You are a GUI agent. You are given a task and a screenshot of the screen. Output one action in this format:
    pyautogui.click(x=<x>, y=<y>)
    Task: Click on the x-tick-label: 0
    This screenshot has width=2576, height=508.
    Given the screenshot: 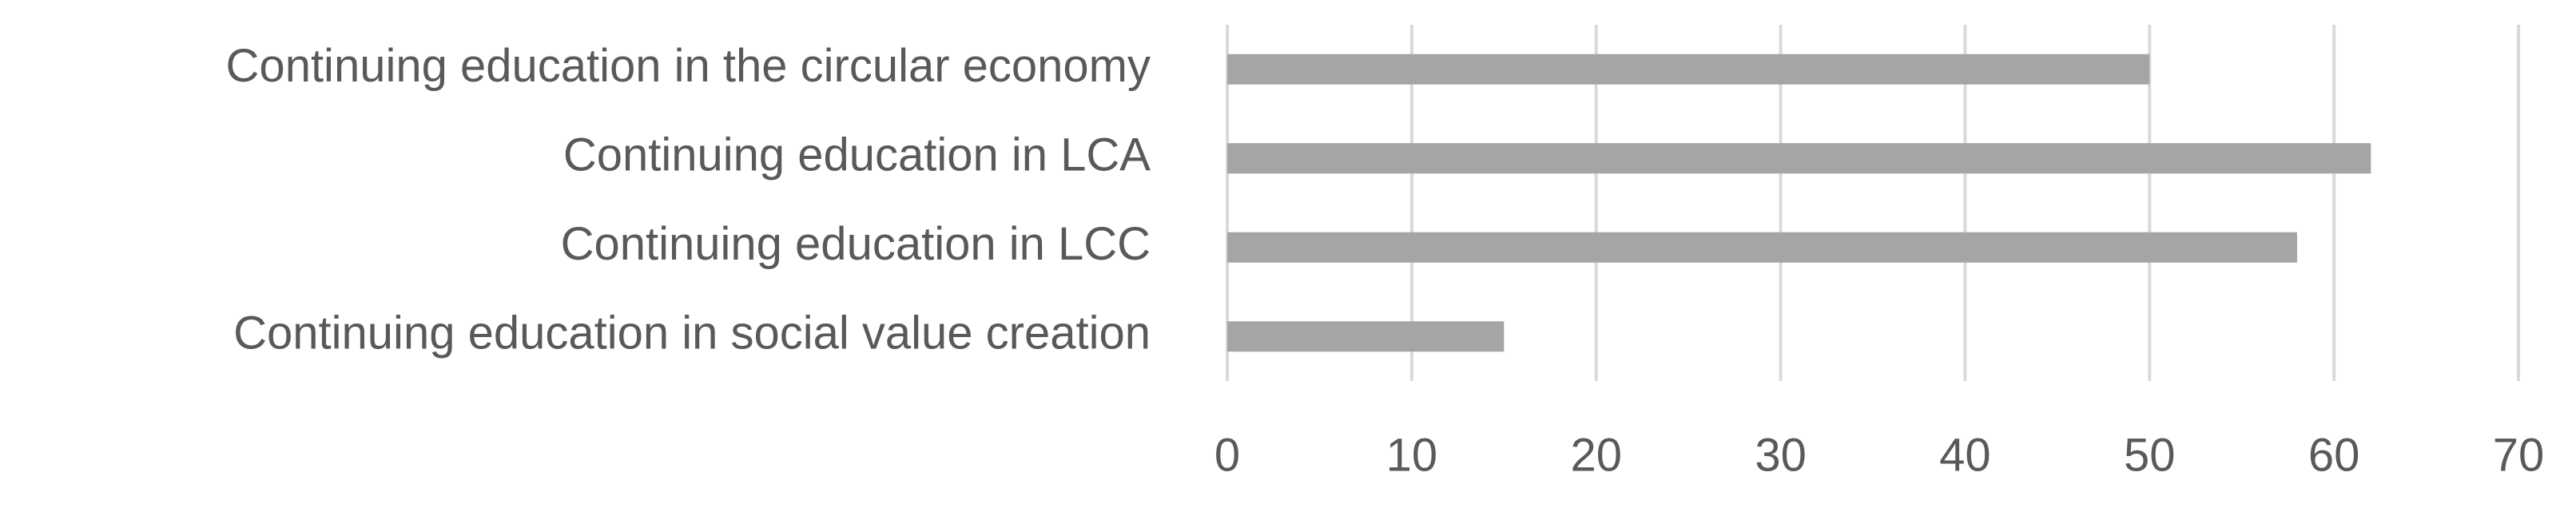 What is the action you would take?
    pyautogui.click(x=1227, y=455)
    